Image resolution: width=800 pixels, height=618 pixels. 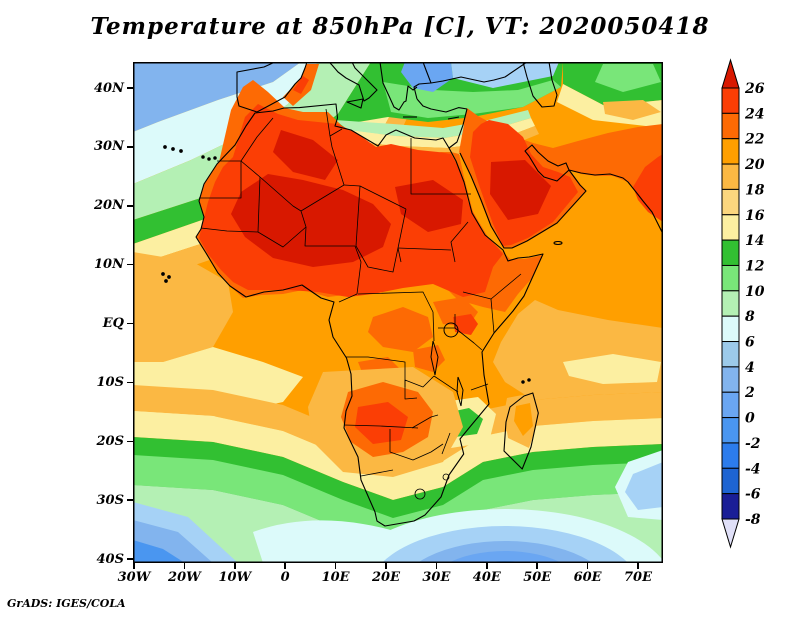 I want to click on x-tick-label: 10W, so click(x=235, y=577).